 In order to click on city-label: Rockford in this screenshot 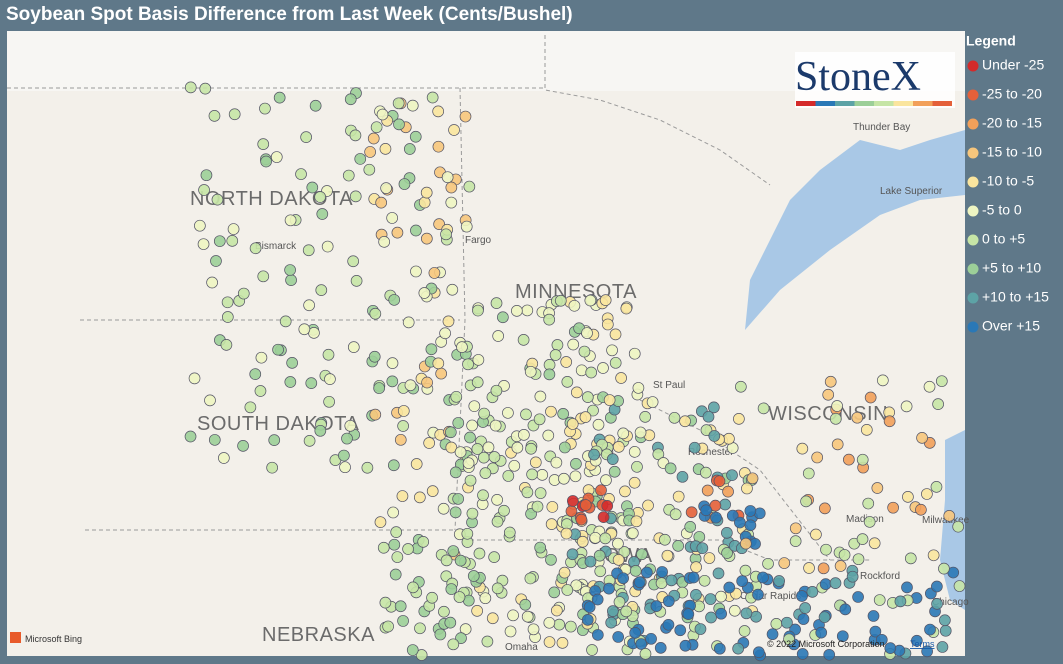, I will do `click(880, 576)`.